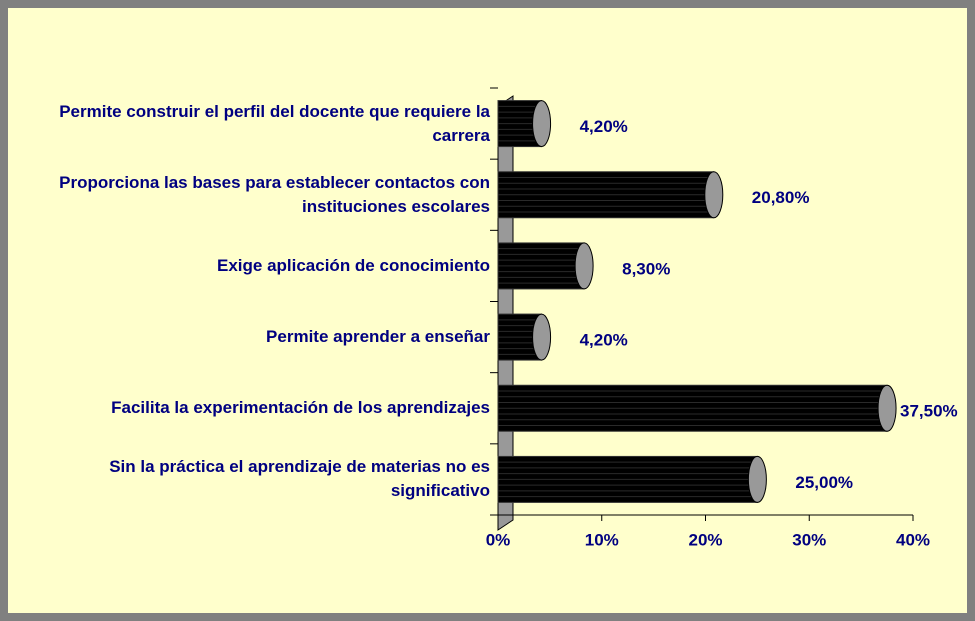 The width and height of the screenshot is (975, 621). Describe the element at coordinates (913, 539) in the screenshot. I see `x-tick-label: 40%` at that location.